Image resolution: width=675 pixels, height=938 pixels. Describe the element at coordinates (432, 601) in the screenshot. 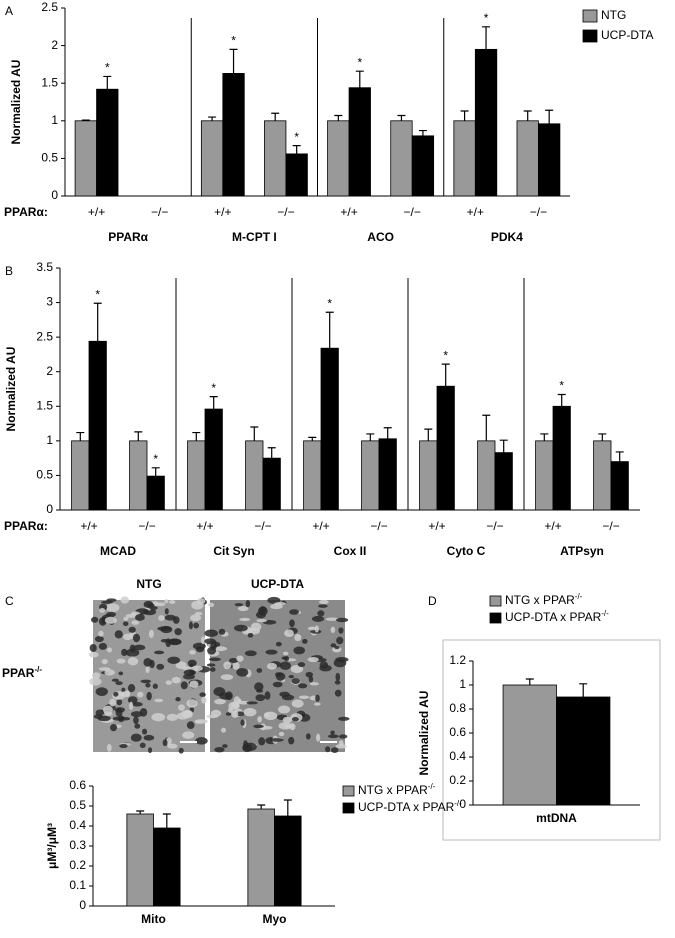

I see `panel-letter: D` at that location.